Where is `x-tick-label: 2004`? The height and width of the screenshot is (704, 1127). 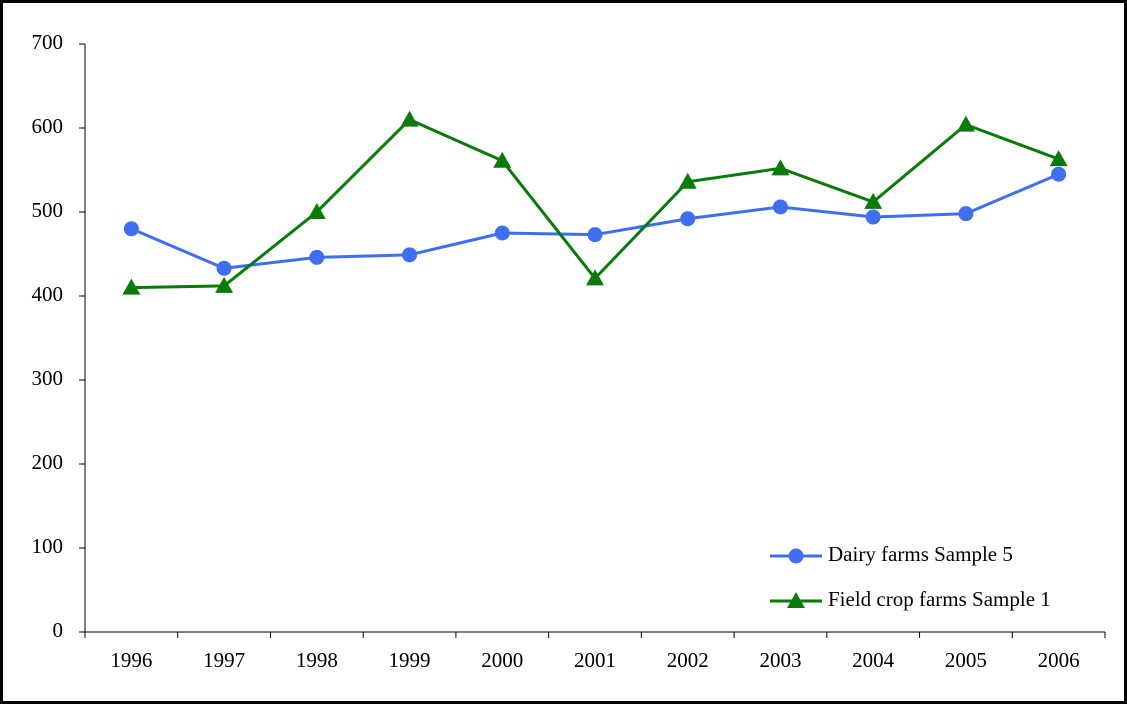 x-tick-label: 2004 is located at coordinates (873, 660).